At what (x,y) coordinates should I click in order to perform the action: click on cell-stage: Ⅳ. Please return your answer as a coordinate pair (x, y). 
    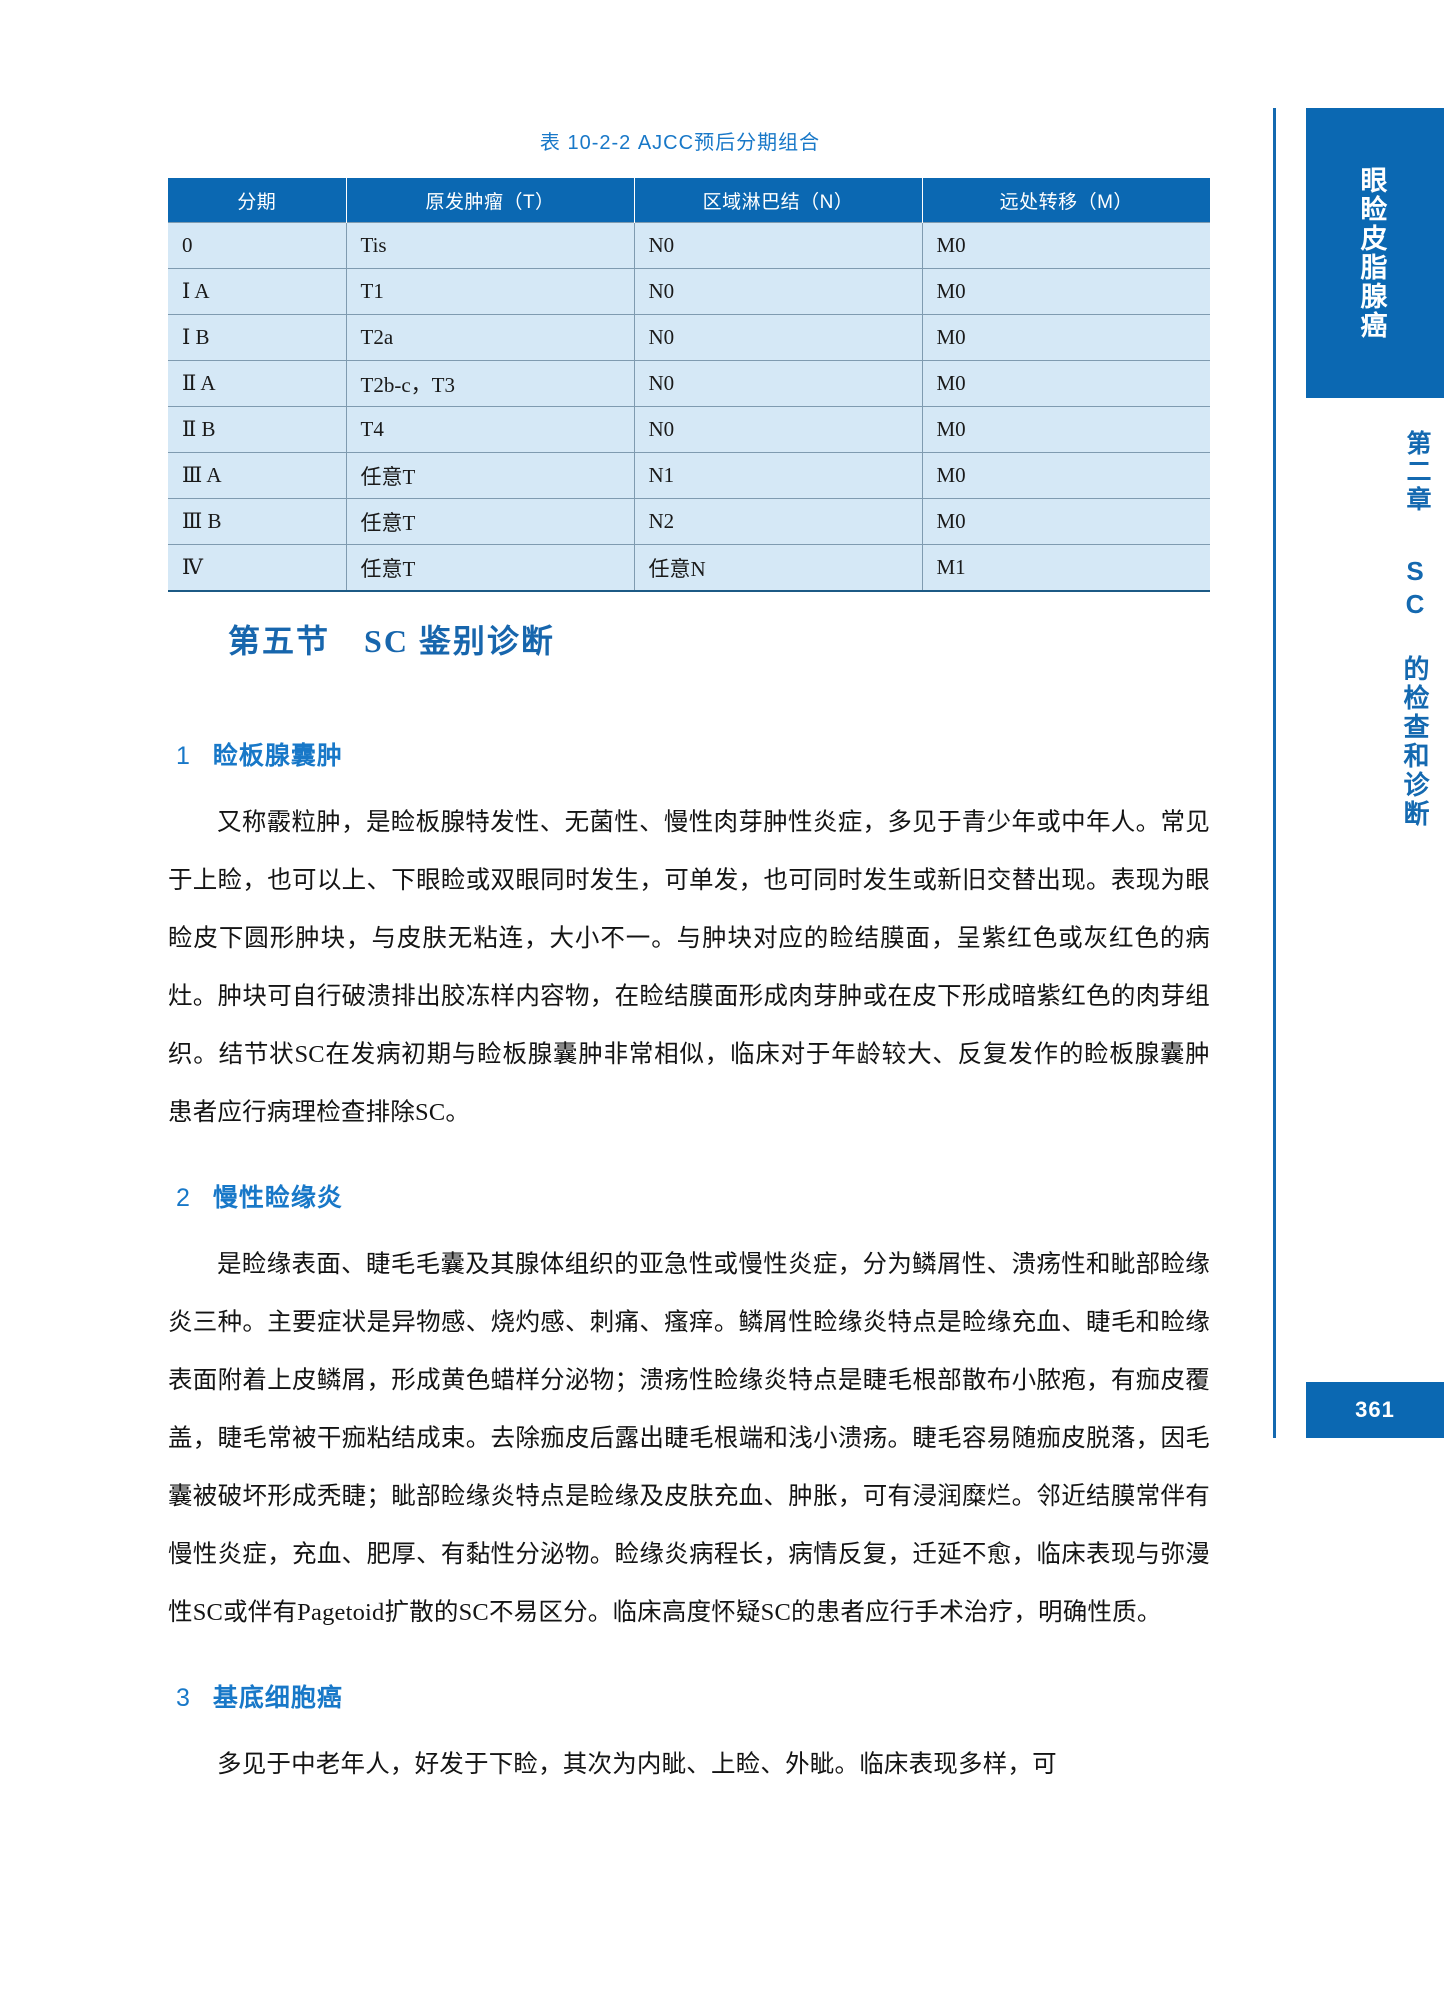
    Looking at the image, I should click on (257, 568).